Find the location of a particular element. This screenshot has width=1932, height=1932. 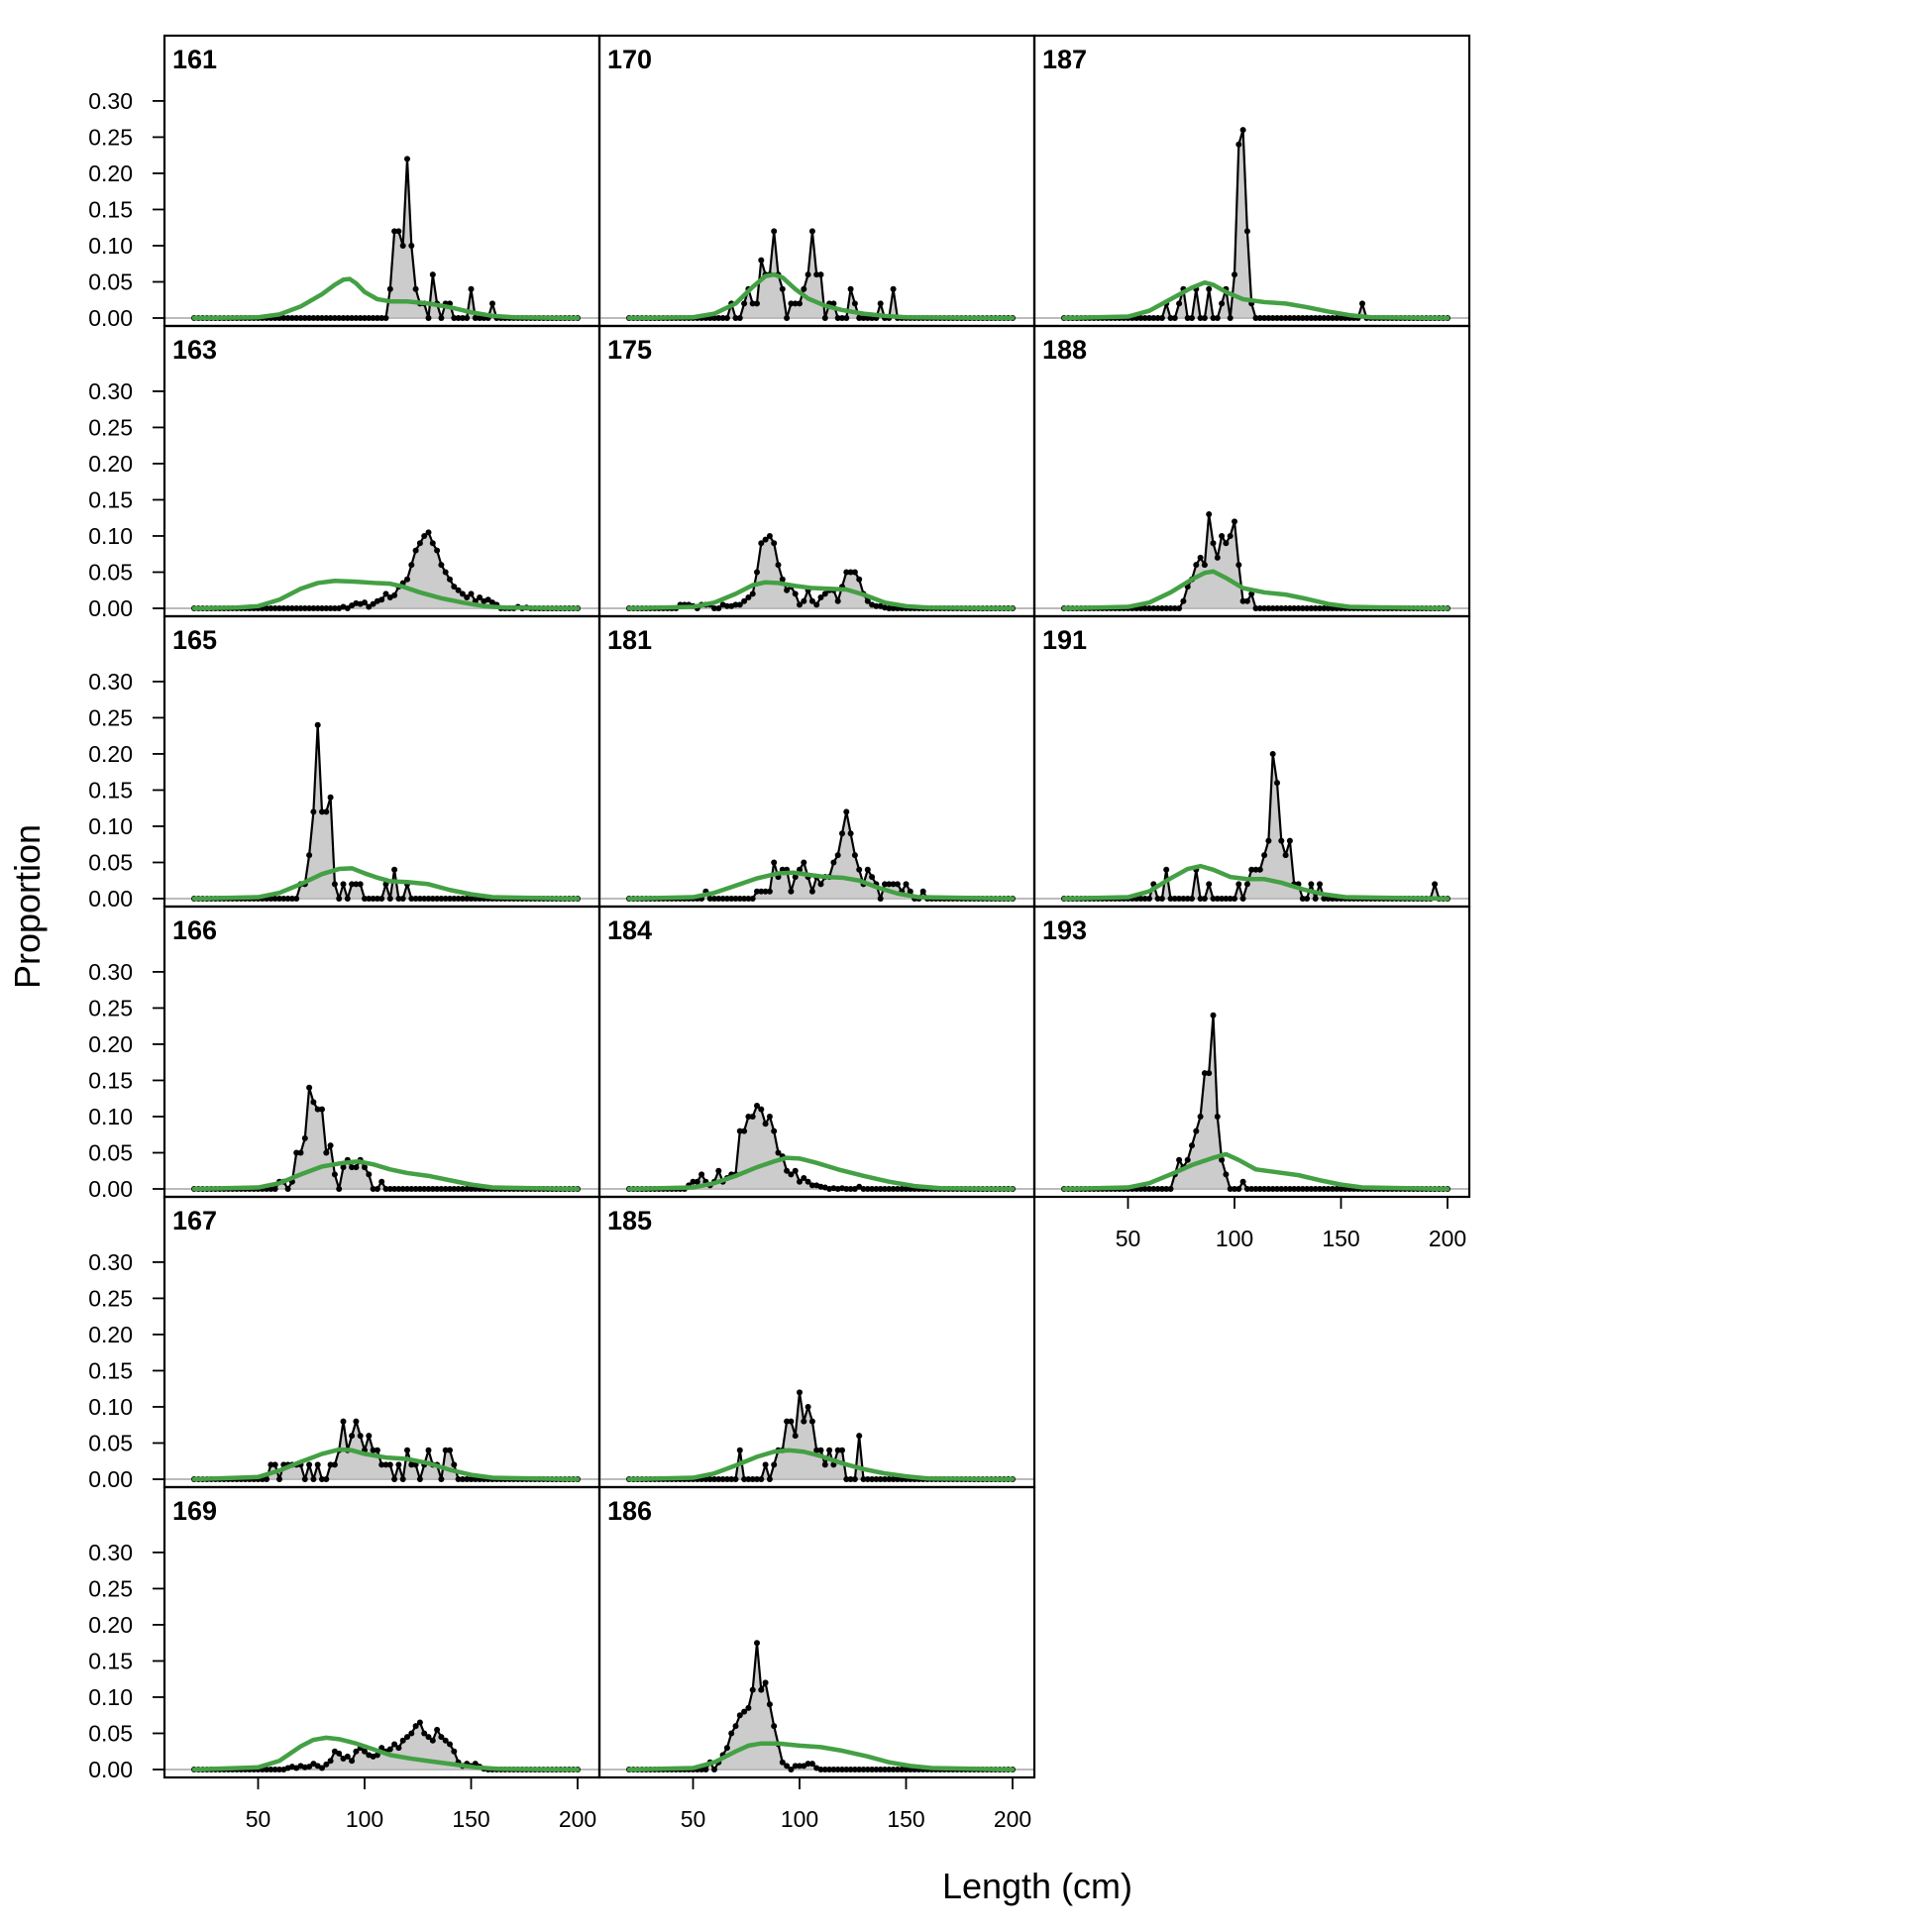

panel-label: 170 is located at coordinates (629, 59).